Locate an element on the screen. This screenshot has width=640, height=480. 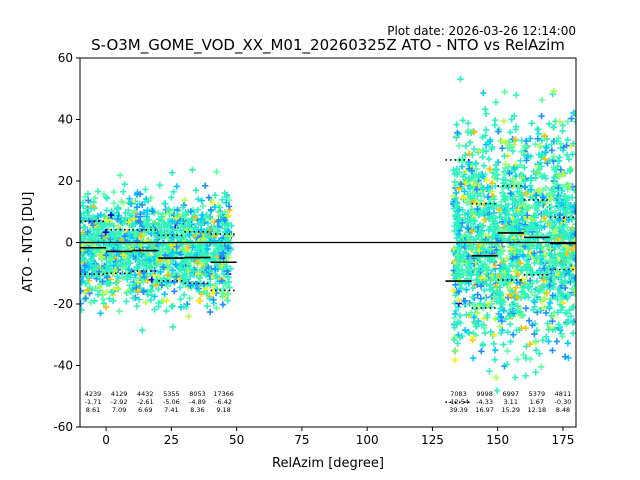
x-tick-label: 50 is located at coordinates (236, 440).